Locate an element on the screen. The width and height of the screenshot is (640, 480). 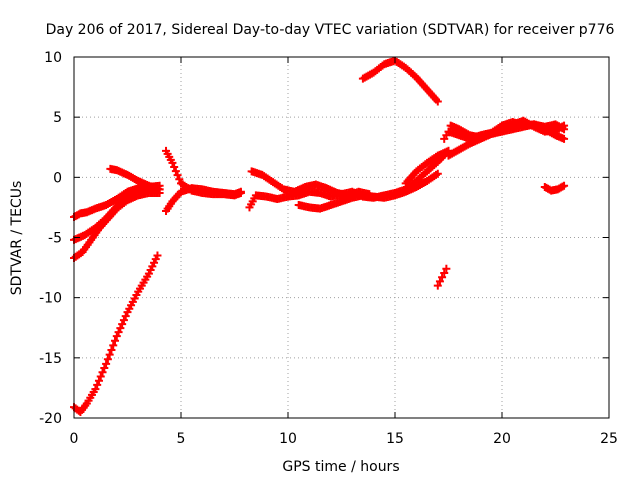
y-tick-label: -20 is located at coordinates (50, 419).